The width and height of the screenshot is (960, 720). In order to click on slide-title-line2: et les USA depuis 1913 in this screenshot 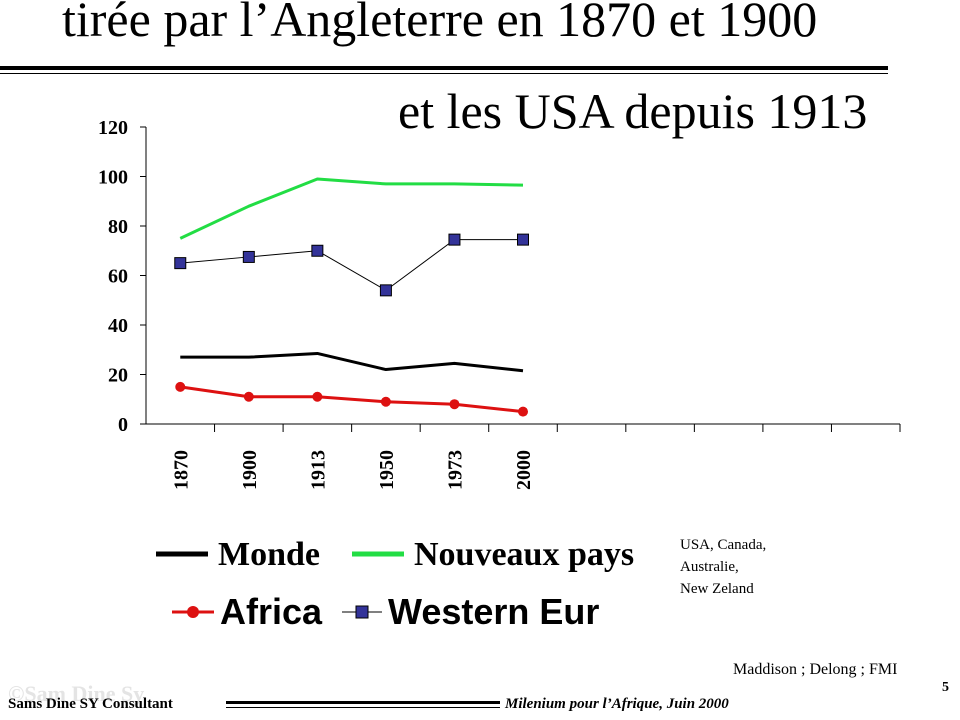, I will do `click(633, 111)`.